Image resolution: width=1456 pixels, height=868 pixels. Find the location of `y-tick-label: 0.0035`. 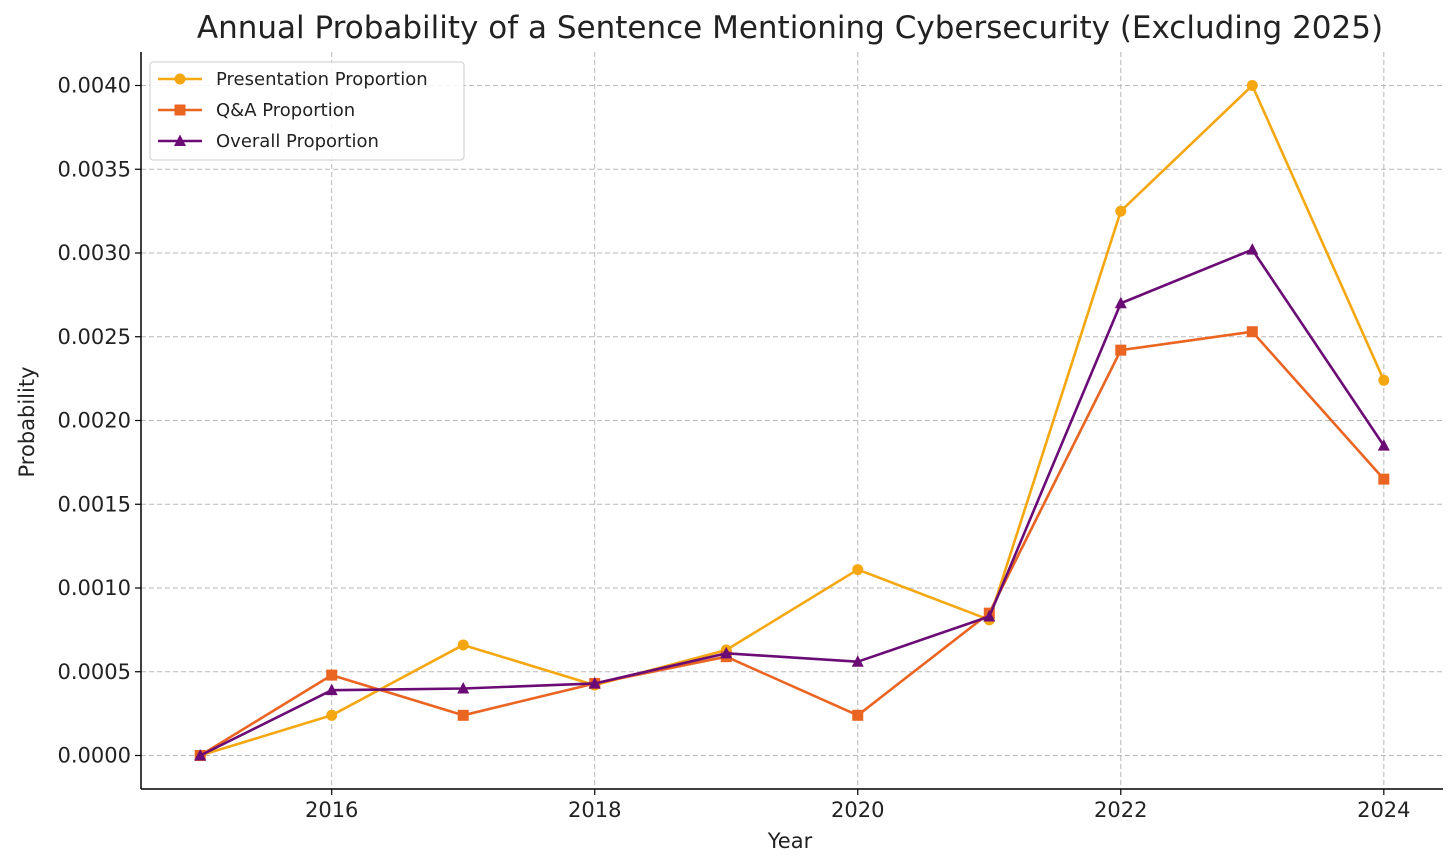

y-tick-label: 0.0035 is located at coordinates (94, 169).